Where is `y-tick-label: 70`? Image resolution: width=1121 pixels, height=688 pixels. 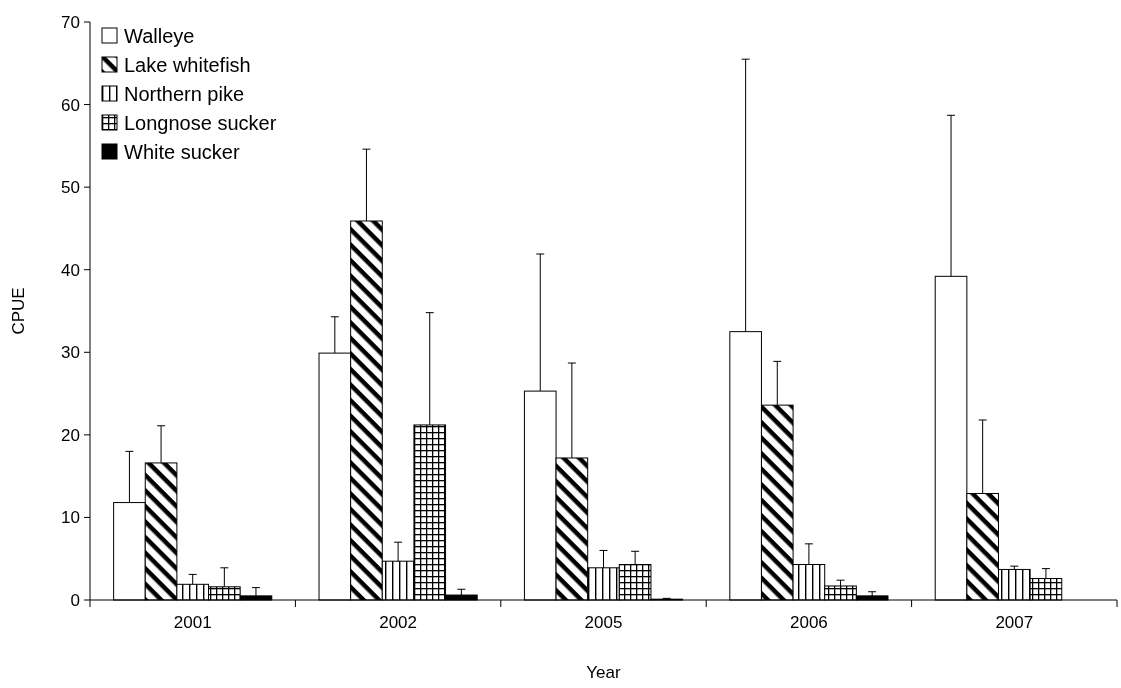
y-tick-label: 70 is located at coordinates (70, 22).